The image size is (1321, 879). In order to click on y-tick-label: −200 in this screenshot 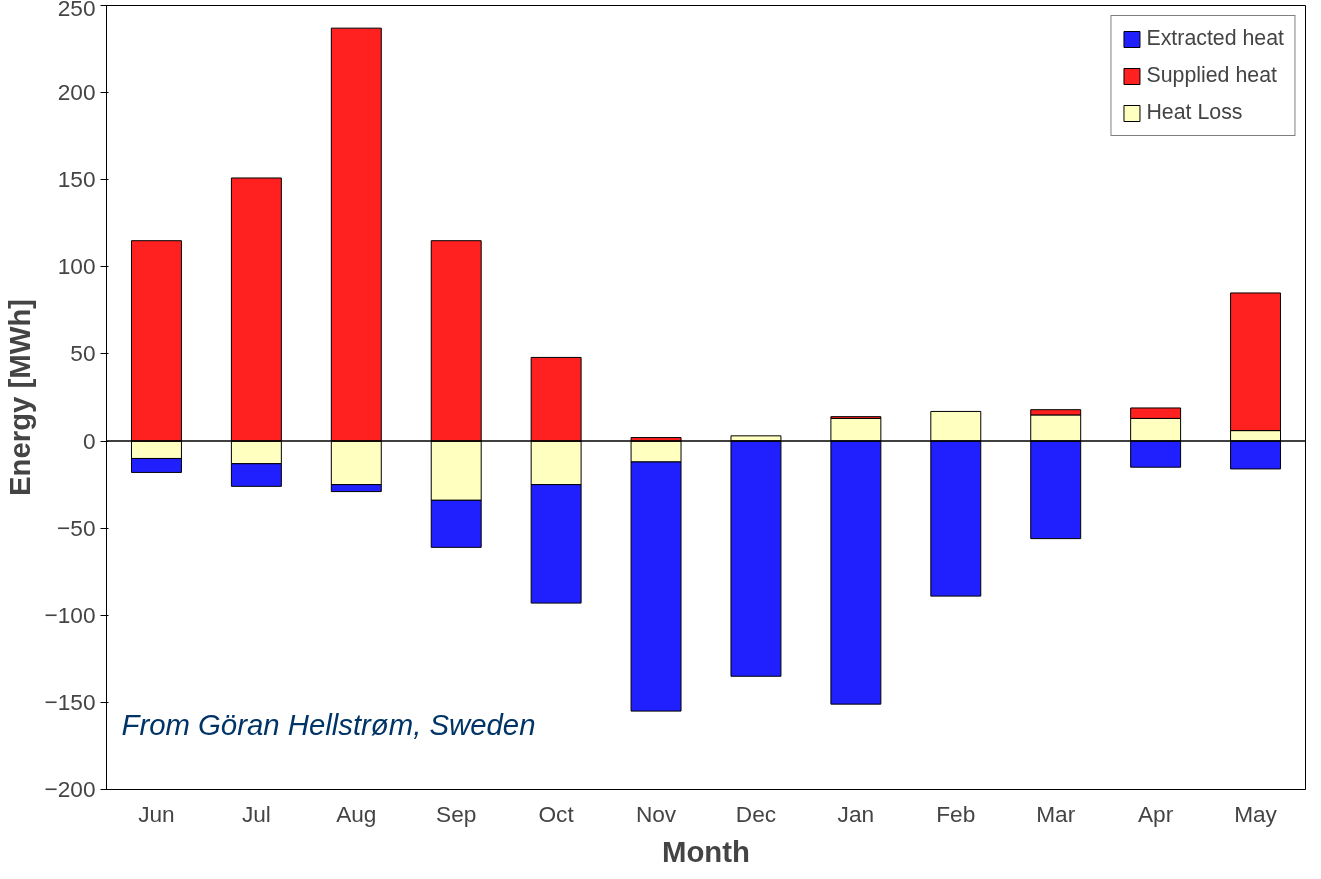, I will do `click(70, 789)`.